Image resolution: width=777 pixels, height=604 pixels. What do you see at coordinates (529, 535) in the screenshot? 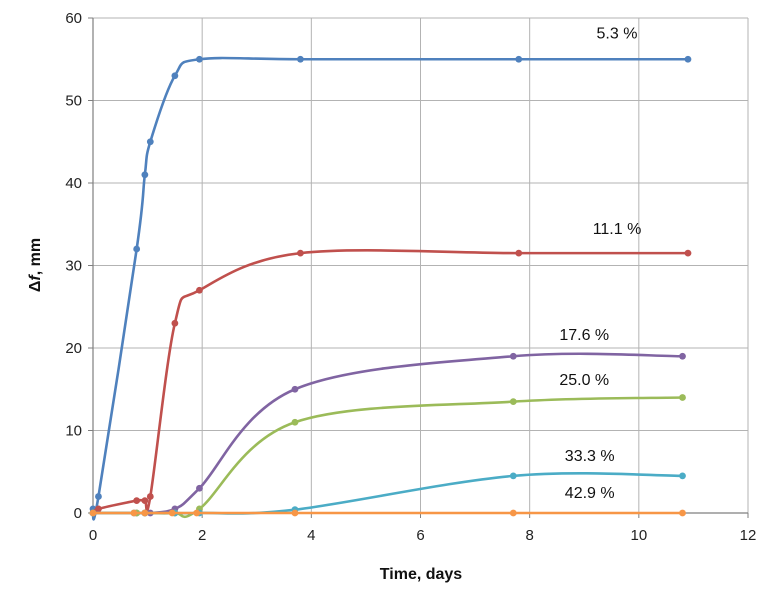
I see `x-tick-label: 8` at bounding box center [529, 535].